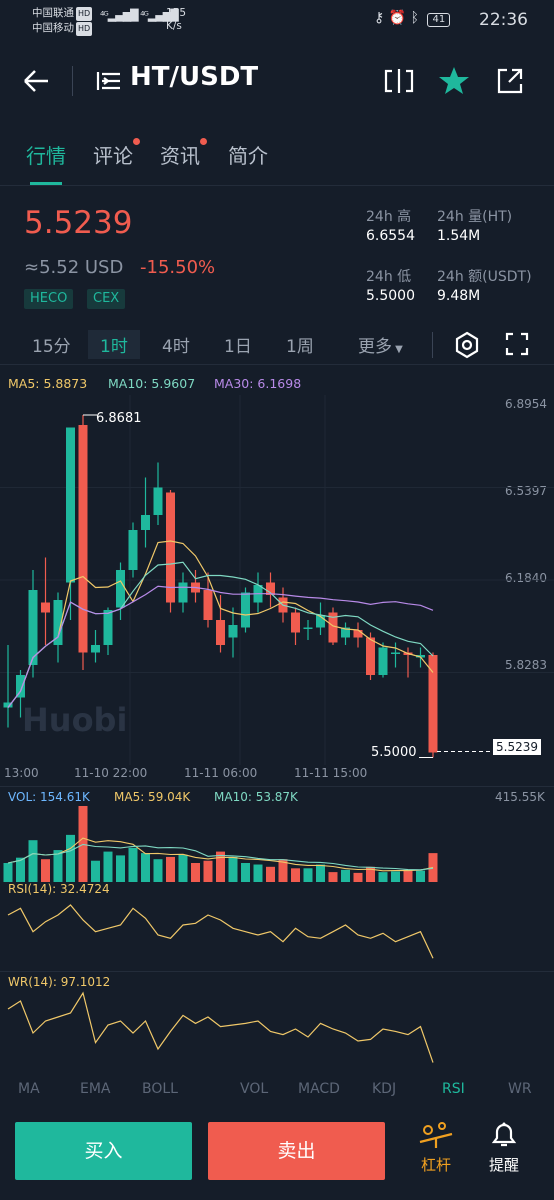 This screenshot has width=554, height=1200. What do you see at coordinates (436, 1147) in the screenshot?
I see `leverage-button: 杠杆` at bounding box center [436, 1147].